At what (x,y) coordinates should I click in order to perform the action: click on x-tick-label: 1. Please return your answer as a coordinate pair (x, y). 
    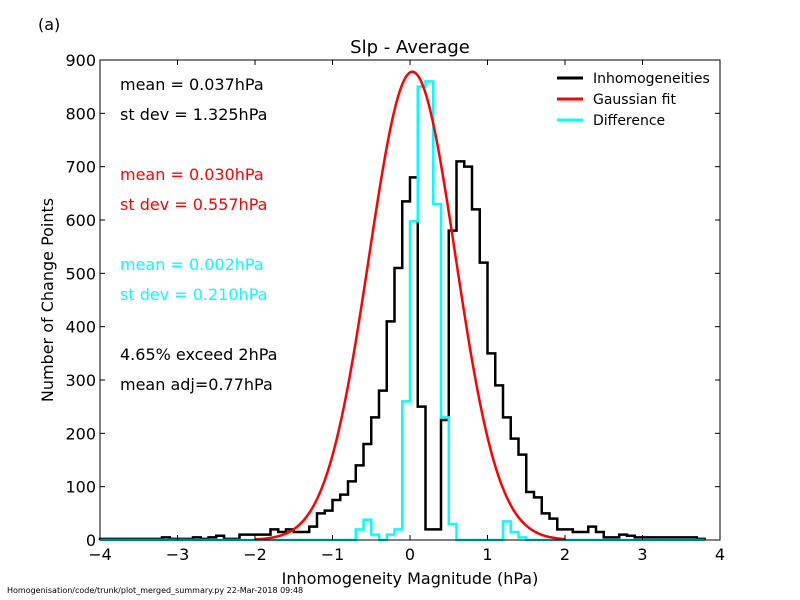
    Looking at the image, I should click on (487, 554).